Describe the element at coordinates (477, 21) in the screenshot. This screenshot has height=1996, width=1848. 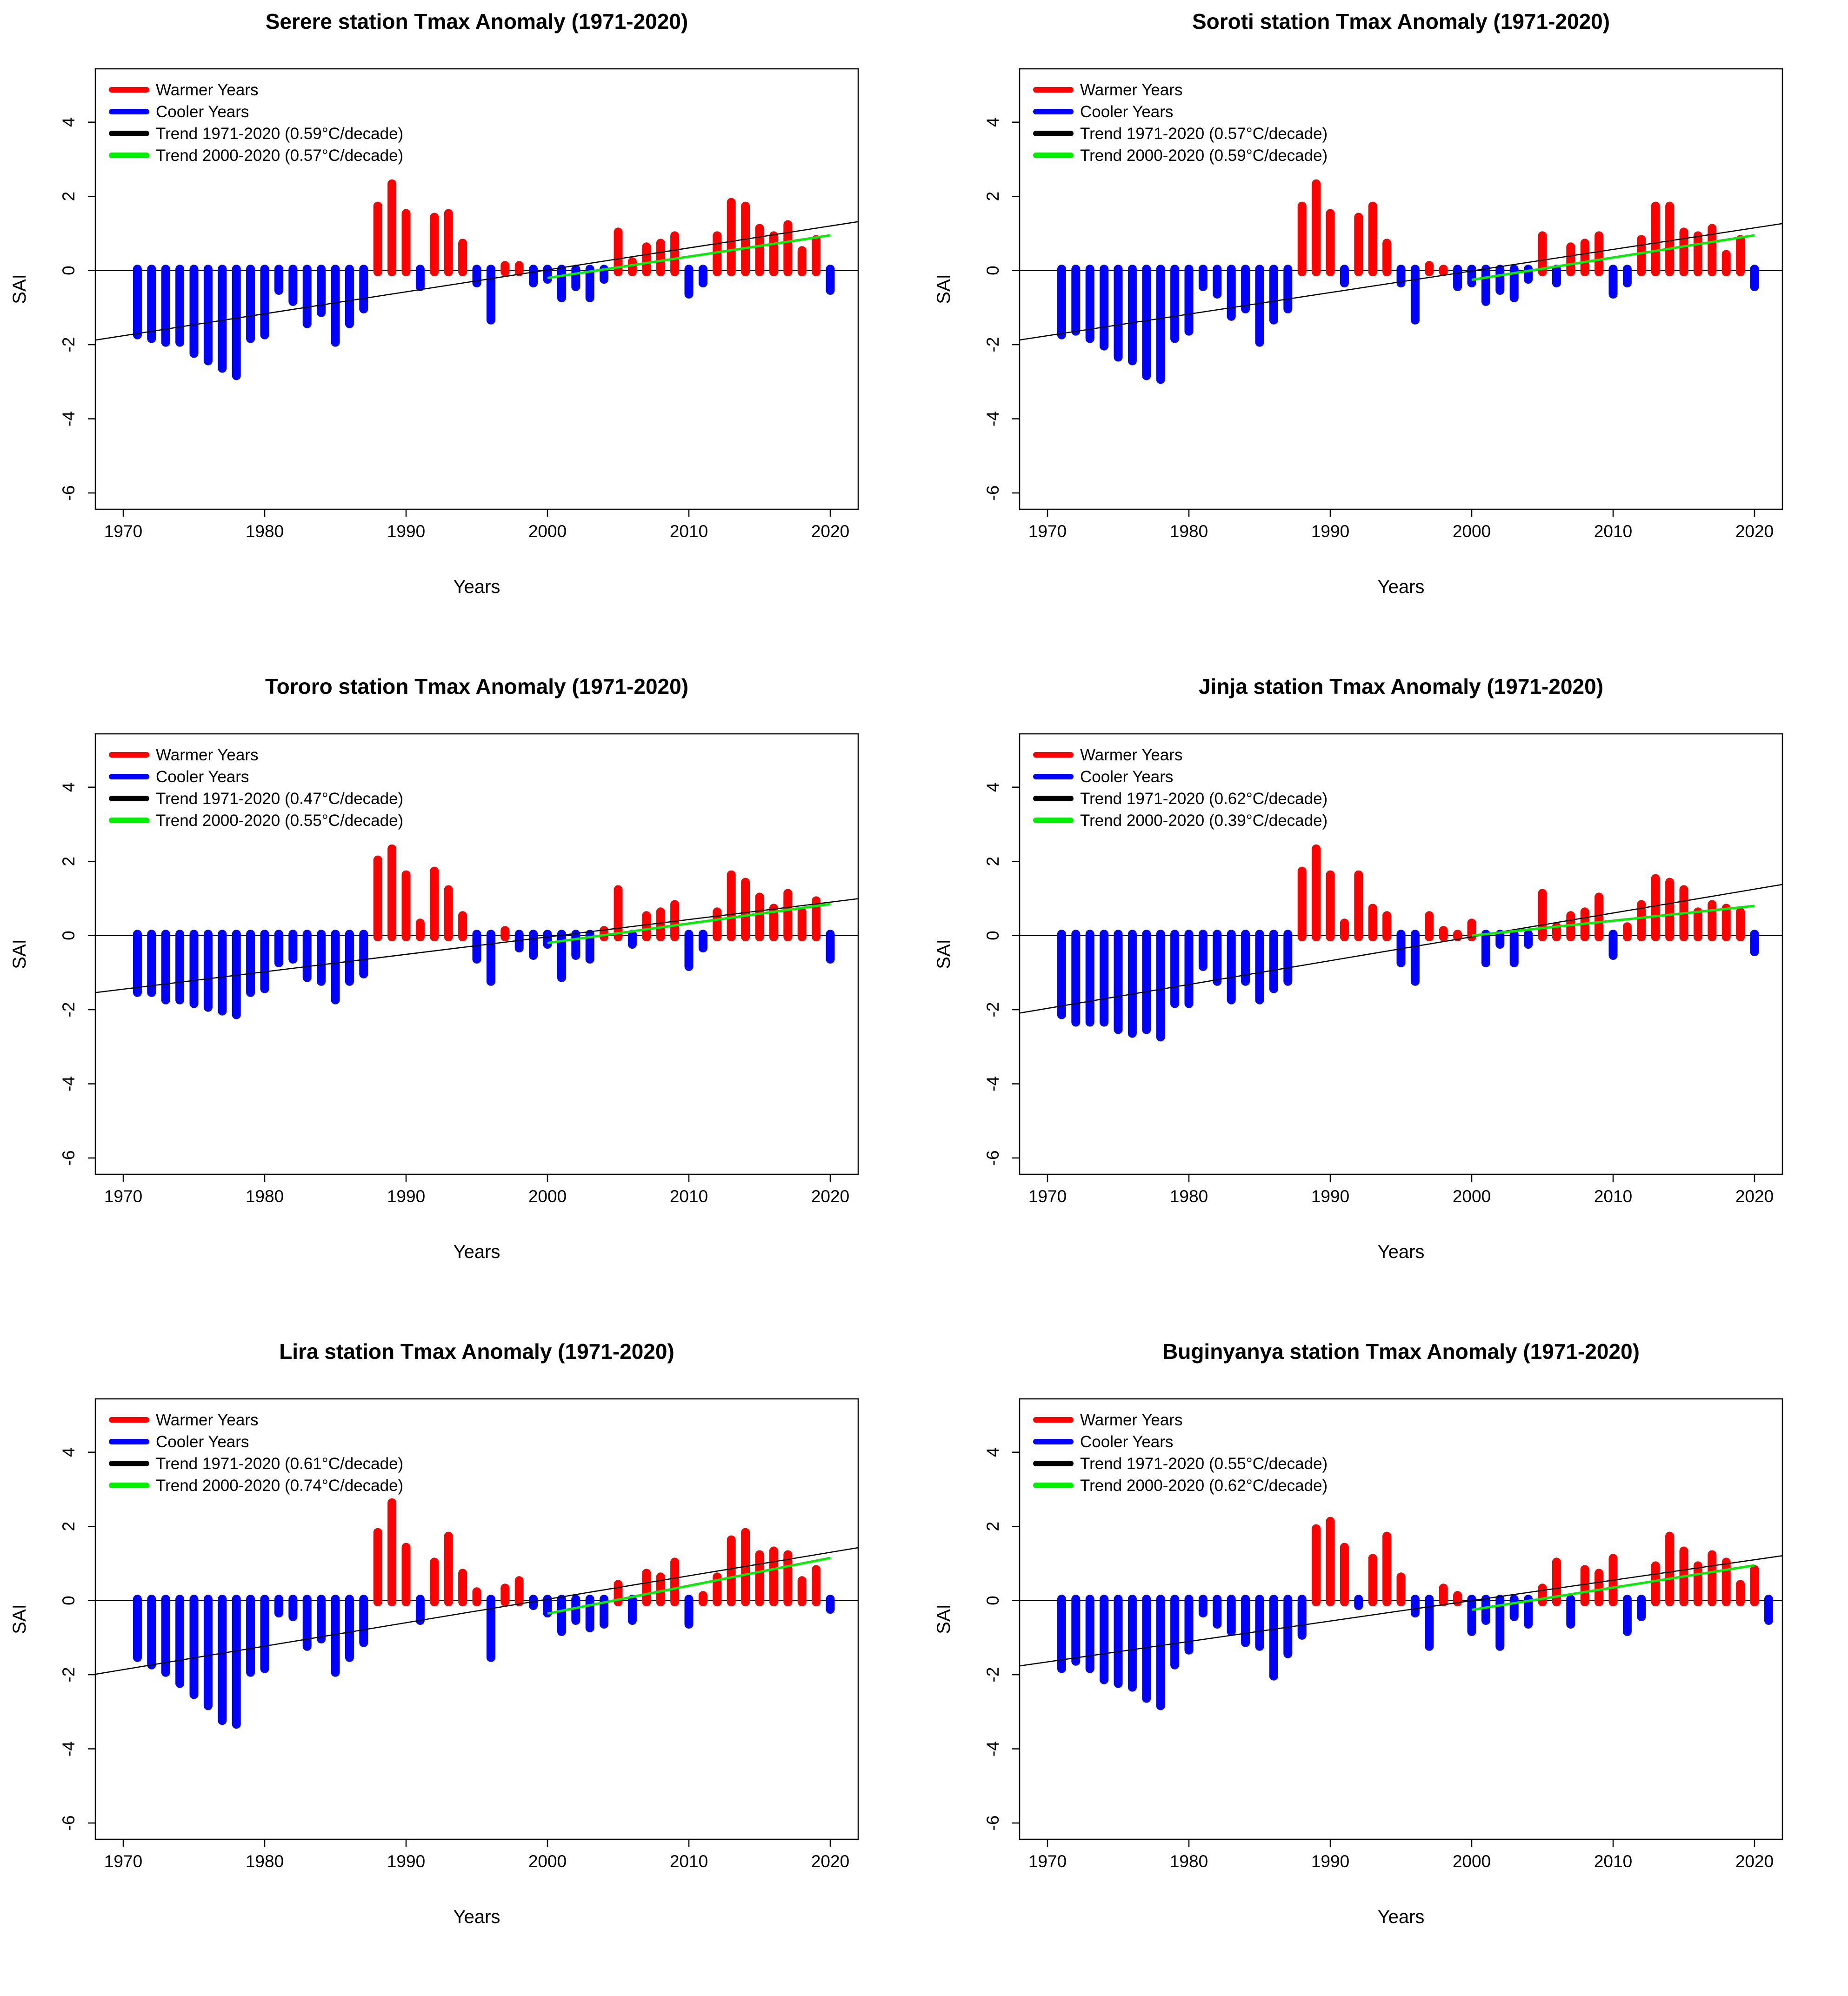
I see `chart-title: Serere station Tmax Anomaly (1971-2020)` at that location.